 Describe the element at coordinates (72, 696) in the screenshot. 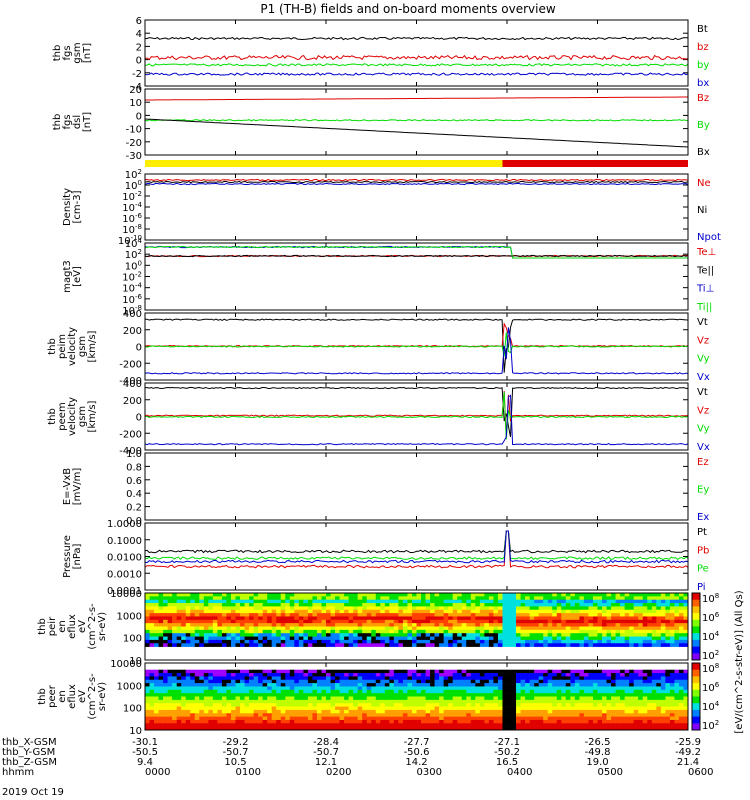

I see `ylabel-line: eflux` at that location.